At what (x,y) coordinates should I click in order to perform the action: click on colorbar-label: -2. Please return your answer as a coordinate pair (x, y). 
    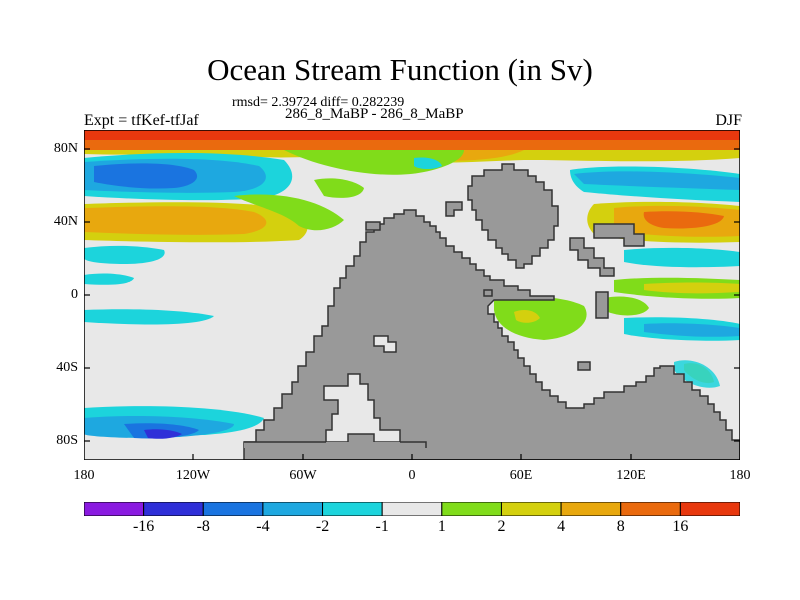
    Looking at the image, I should click on (322, 526).